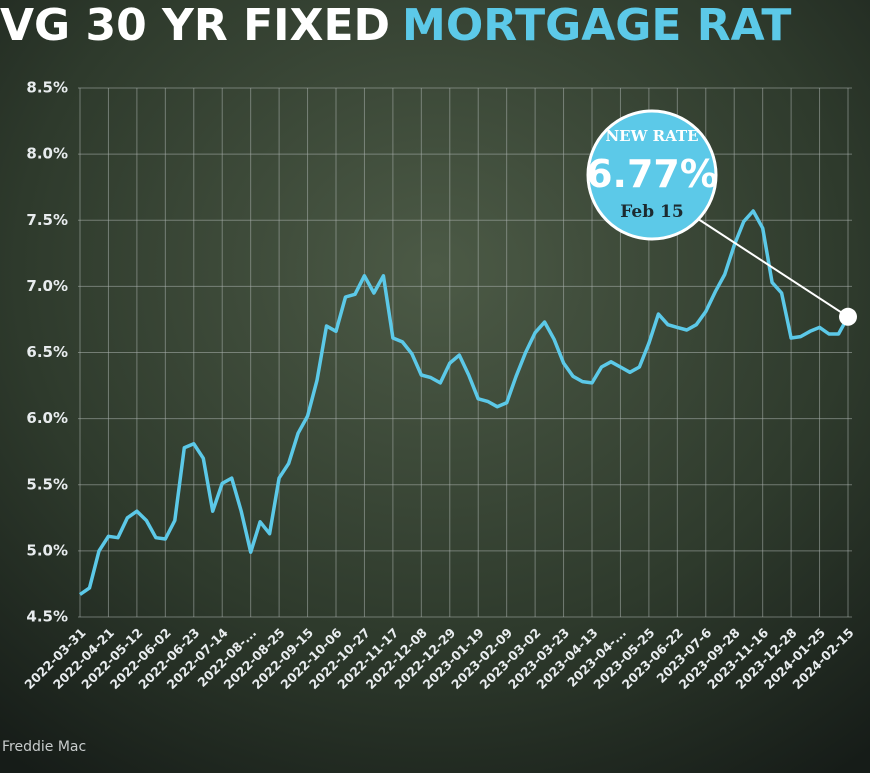 The height and width of the screenshot is (773, 870). What do you see at coordinates (47, 418) in the screenshot?
I see `y-tick-label: 6.0%` at bounding box center [47, 418].